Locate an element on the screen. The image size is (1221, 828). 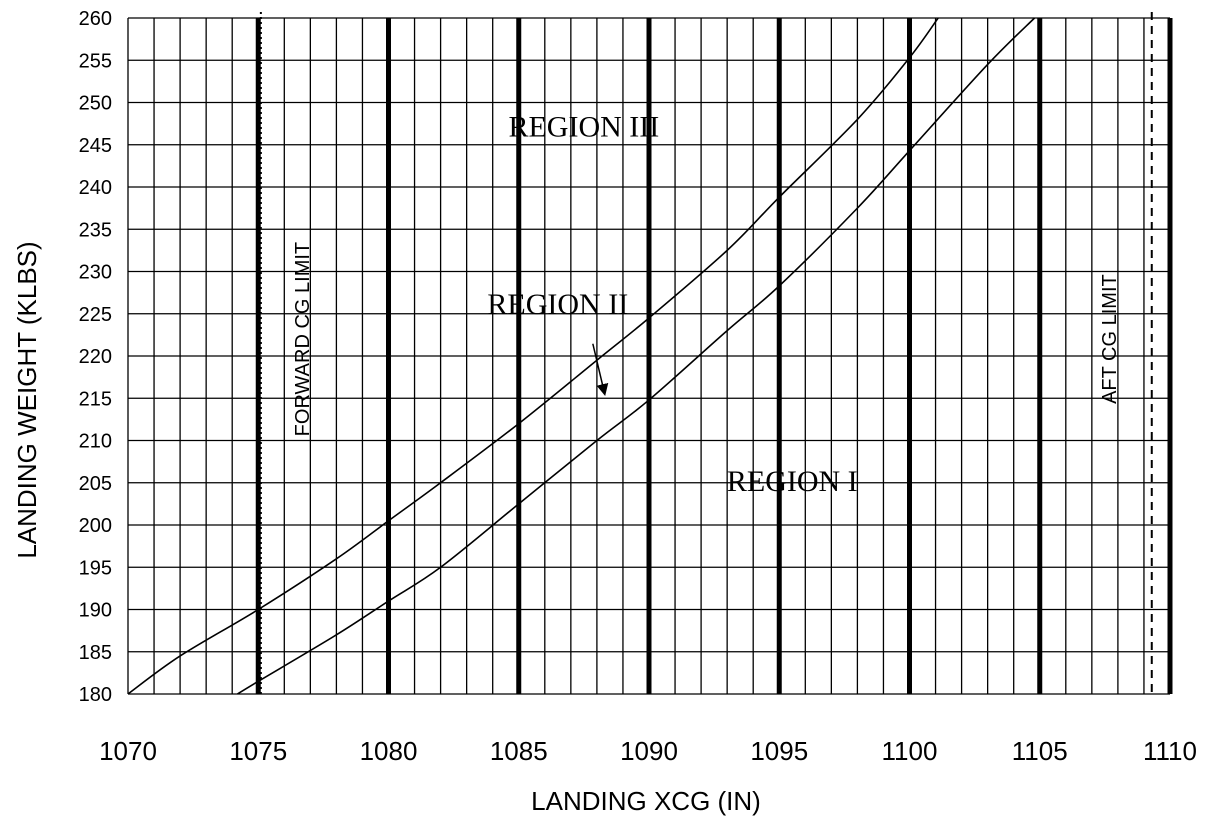
x-tick-label: 1080 is located at coordinates (389, 751).